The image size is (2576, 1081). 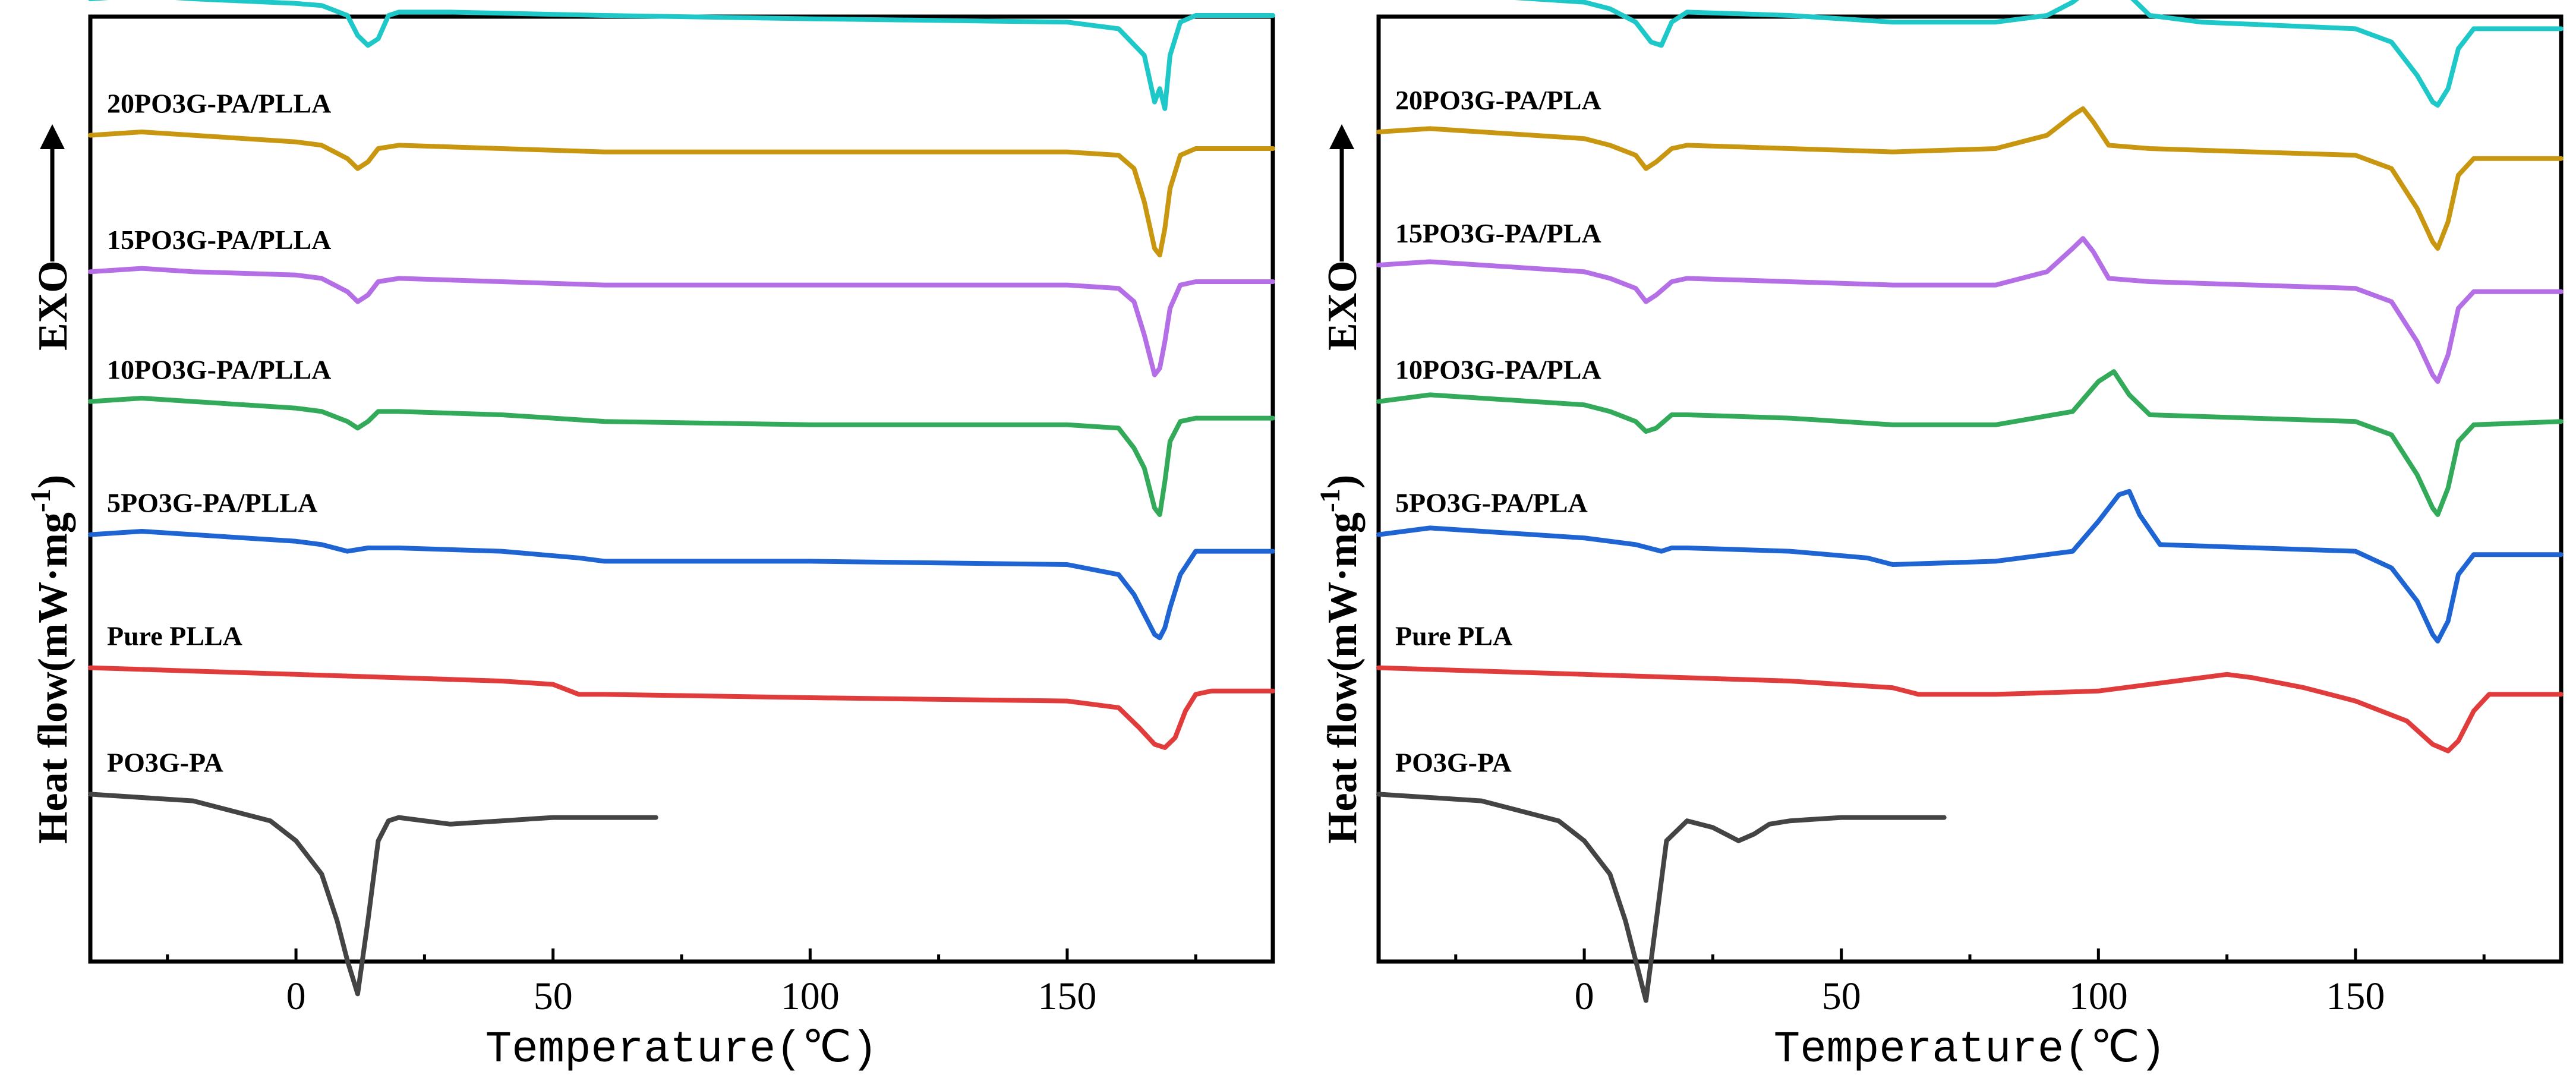 I want to click on left-series-label: 15PO3G-PA/PLLA, so click(x=219, y=240).